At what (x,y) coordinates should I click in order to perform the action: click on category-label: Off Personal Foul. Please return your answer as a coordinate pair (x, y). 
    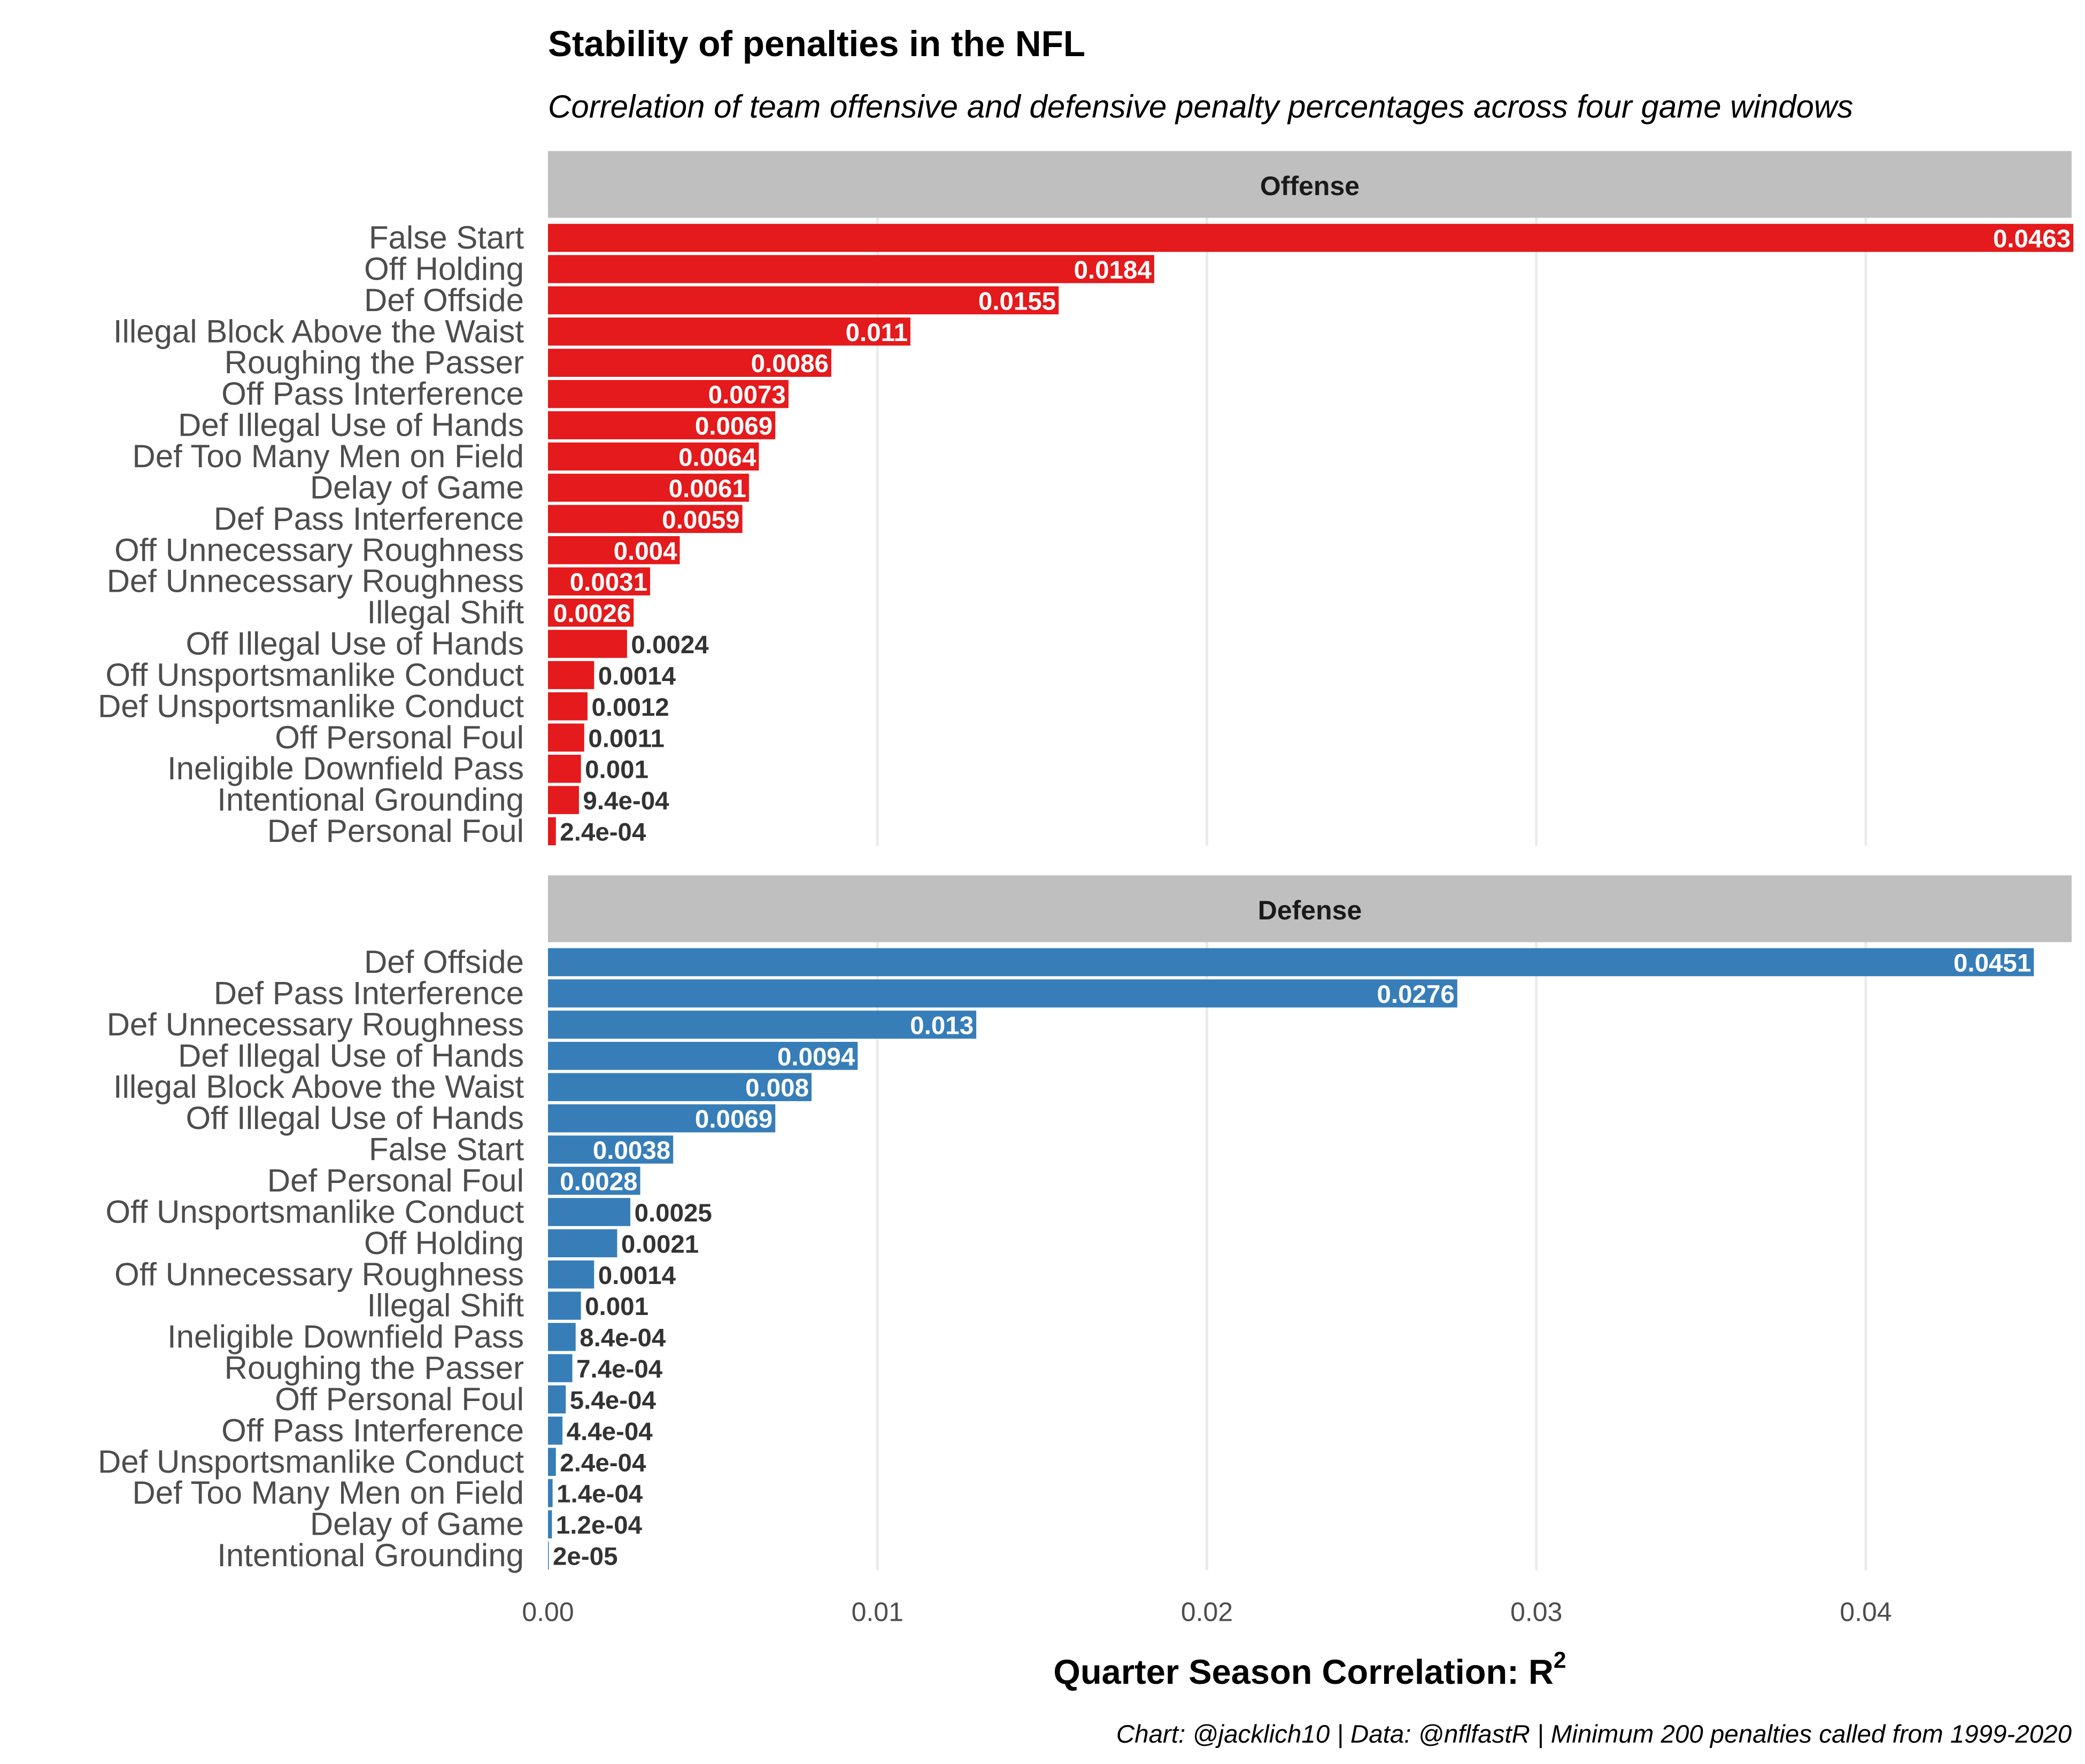
    Looking at the image, I should click on (399, 1399).